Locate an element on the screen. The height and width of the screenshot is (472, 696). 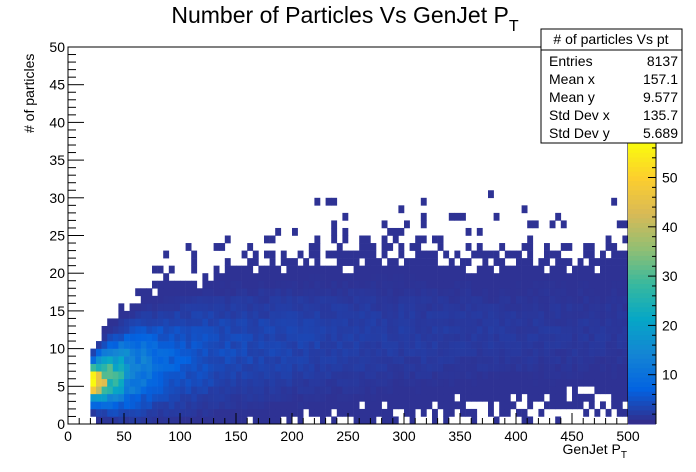
z-tick-label: 50 is located at coordinates (670, 178).